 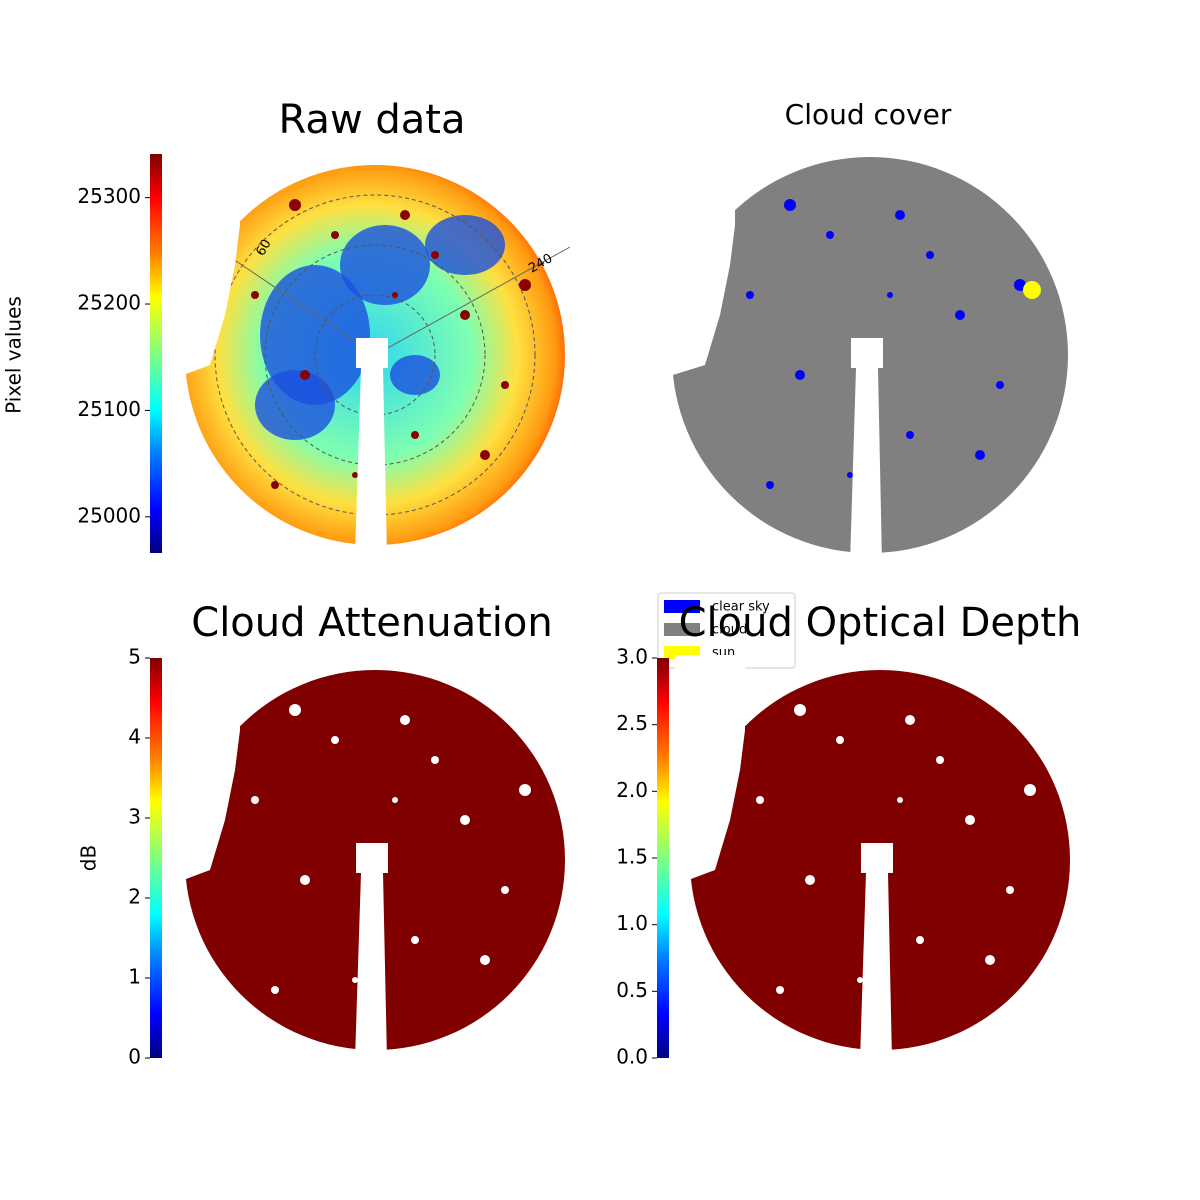 What do you see at coordinates (632, 723) in the screenshot?
I see `colorbar-tick-label: 2.5` at bounding box center [632, 723].